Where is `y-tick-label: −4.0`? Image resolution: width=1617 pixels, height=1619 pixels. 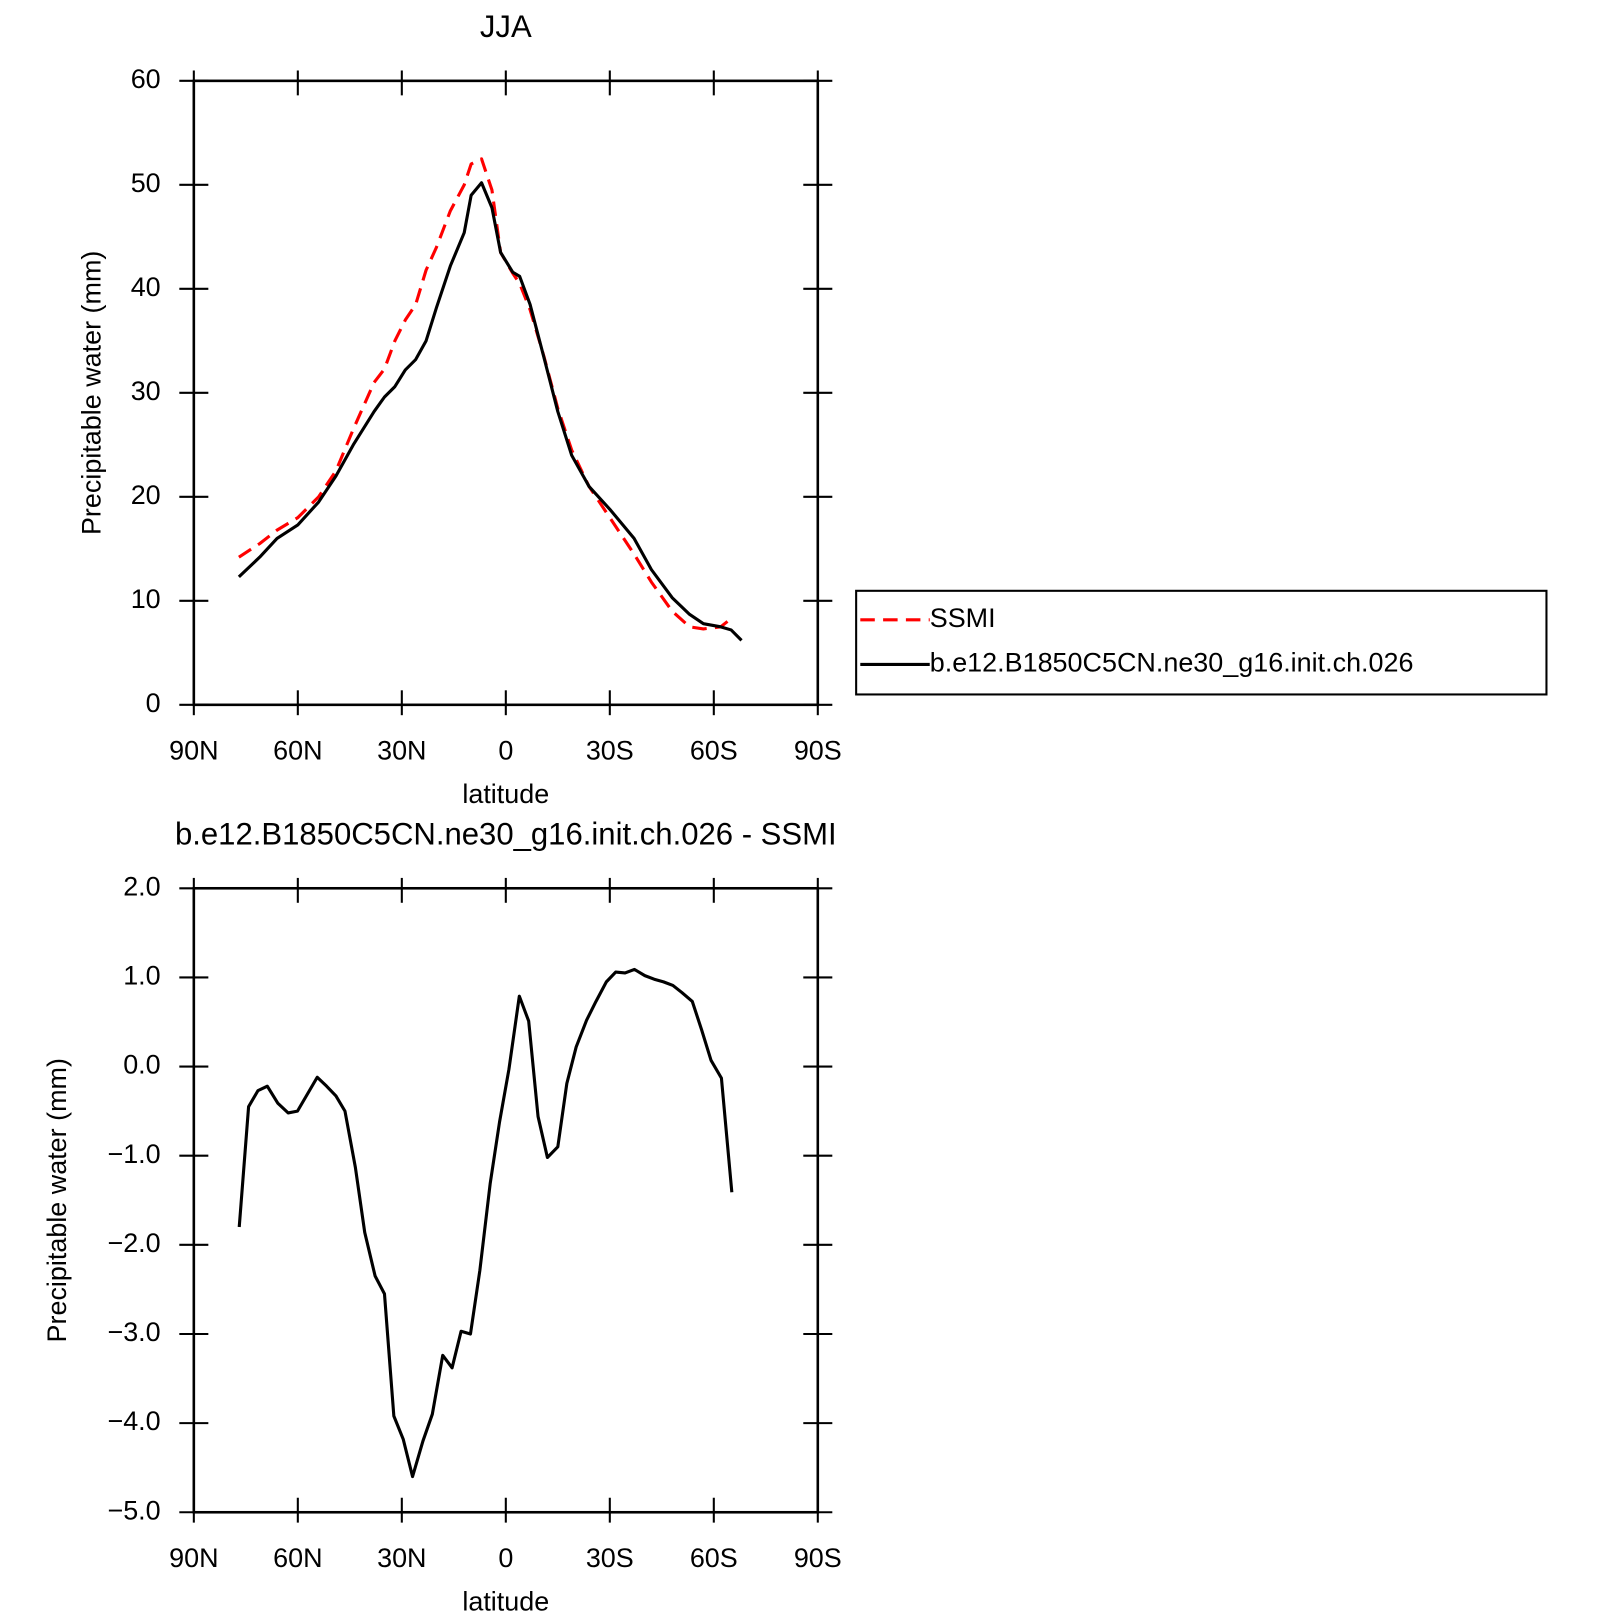
y-tick-label: −4.0 is located at coordinates (133, 1421).